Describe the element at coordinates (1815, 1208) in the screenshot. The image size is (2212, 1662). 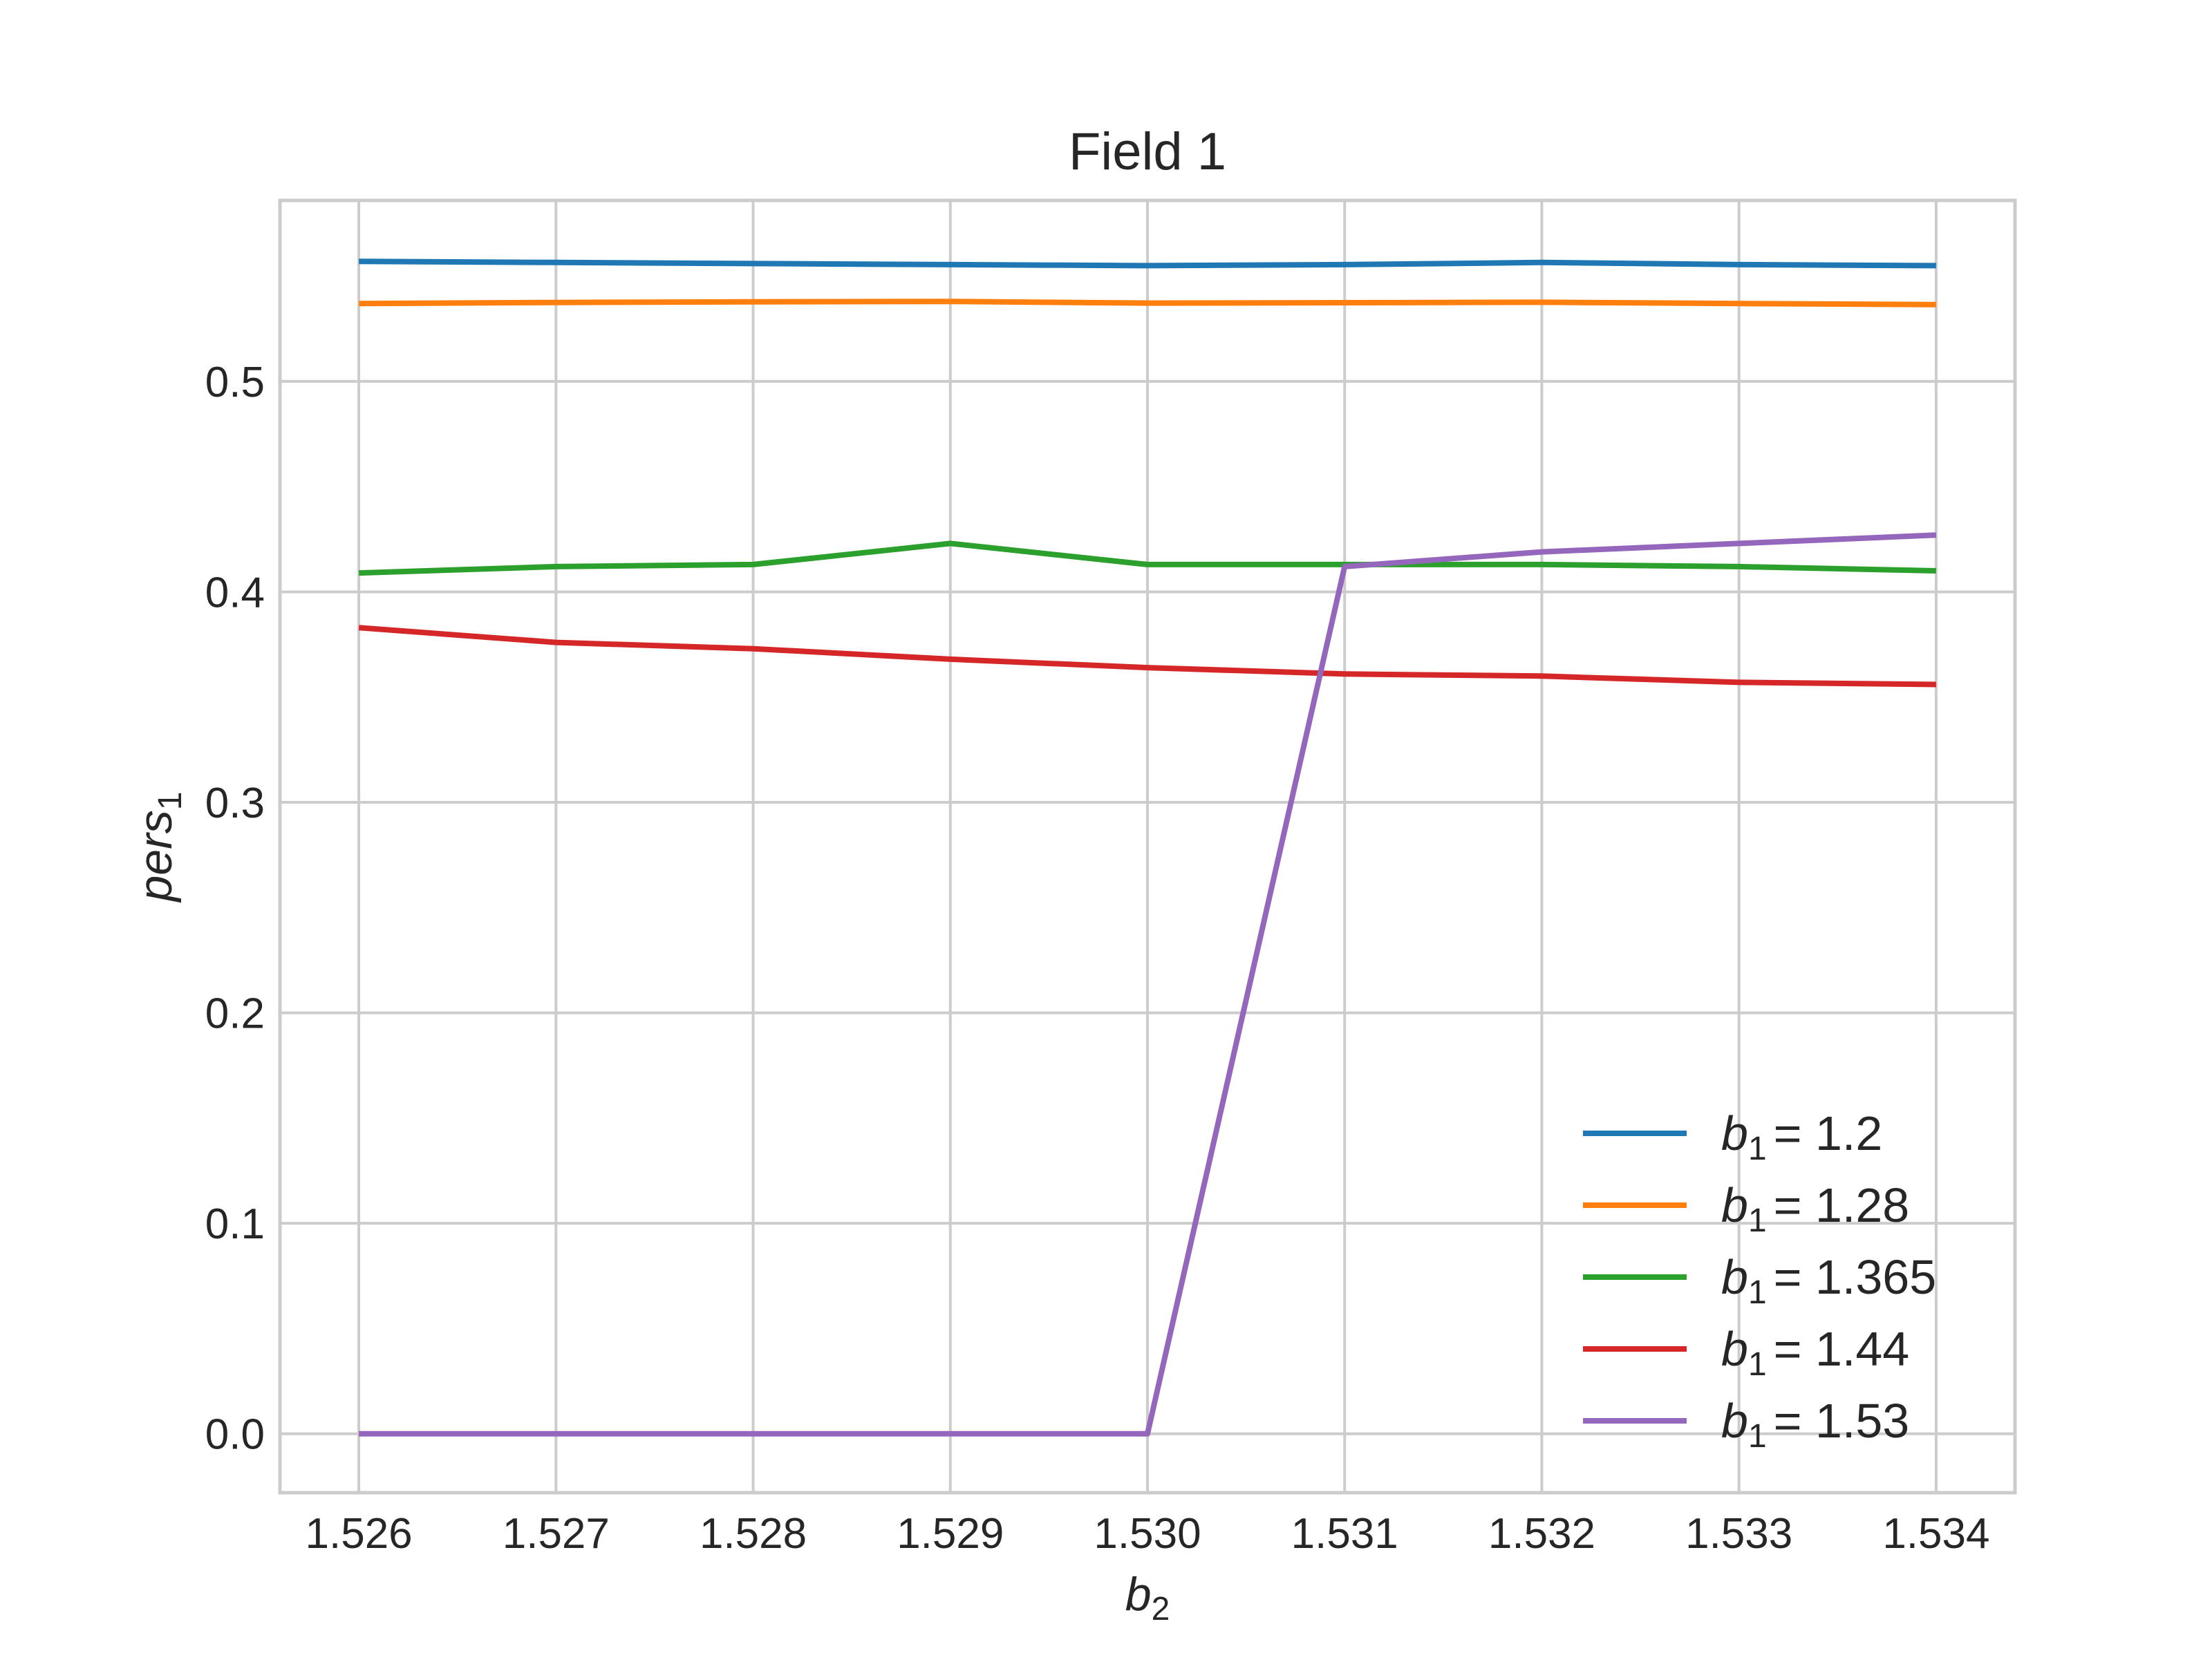
I see `legend-label: b1 = 1.28` at that location.